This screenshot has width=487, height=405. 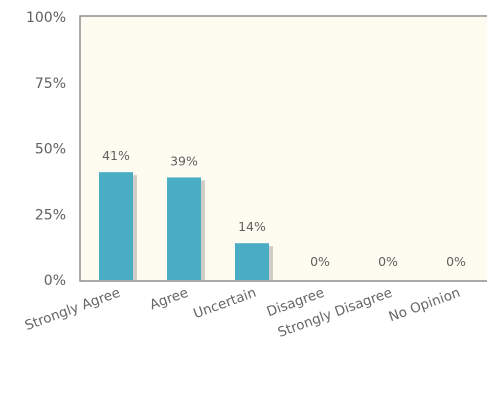 What do you see at coordinates (169, 299) in the screenshot?
I see `x-tick-label: Agree` at bounding box center [169, 299].